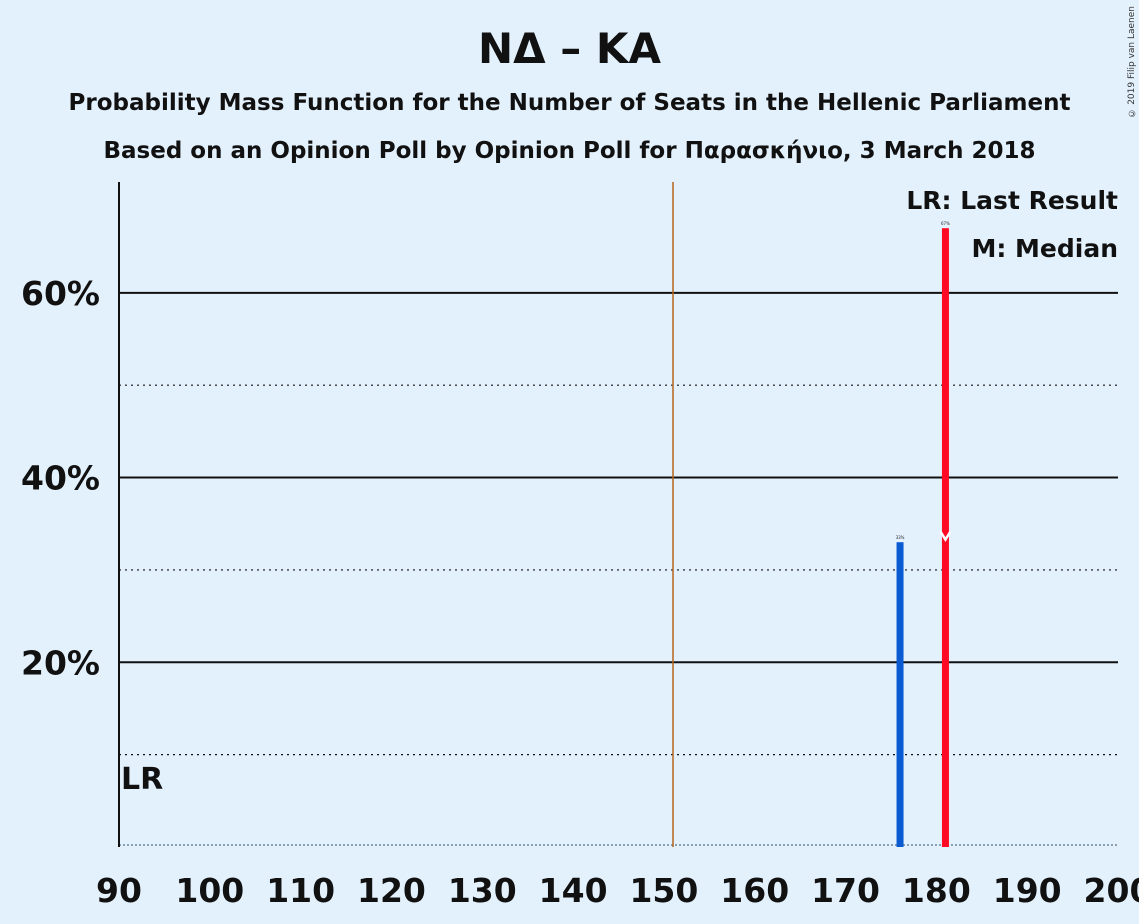 The image size is (1139, 924). I want to click on chart-title: ΝΔ – ΚΑ, so click(569, 48).